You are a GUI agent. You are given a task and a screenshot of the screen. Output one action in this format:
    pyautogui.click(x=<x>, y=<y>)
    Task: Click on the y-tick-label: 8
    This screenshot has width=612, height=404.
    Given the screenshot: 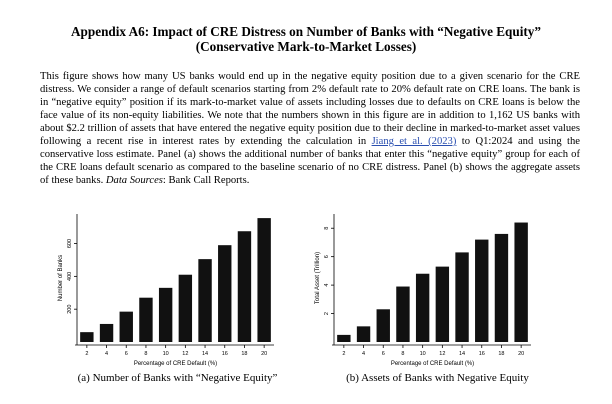 What is the action you would take?
    pyautogui.click(x=327, y=228)
    